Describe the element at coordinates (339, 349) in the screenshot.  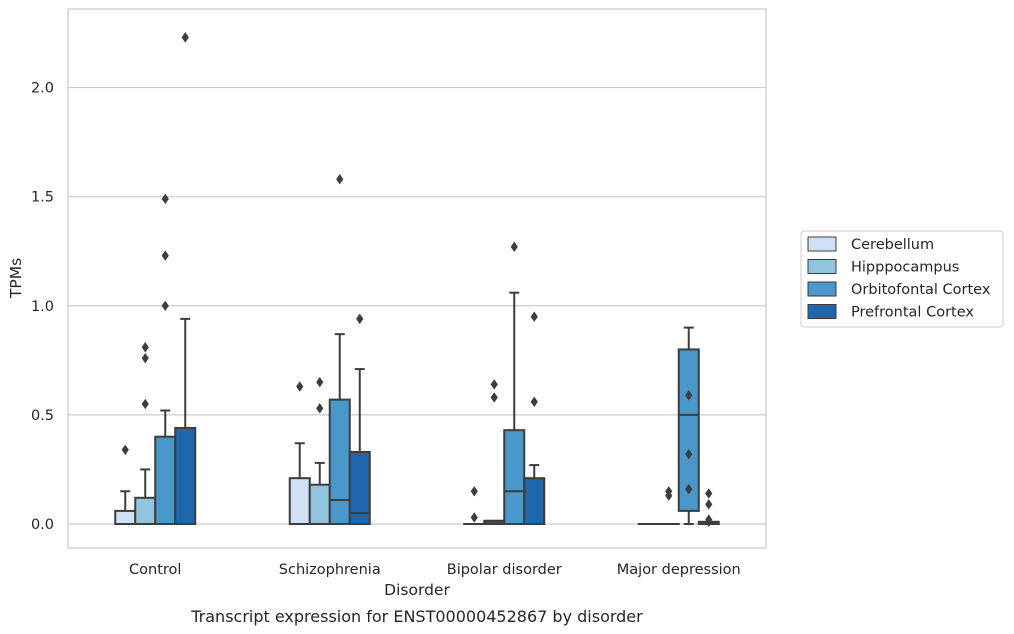
I see `box-schizophrenia-orbitofontal-cortex` at that location.